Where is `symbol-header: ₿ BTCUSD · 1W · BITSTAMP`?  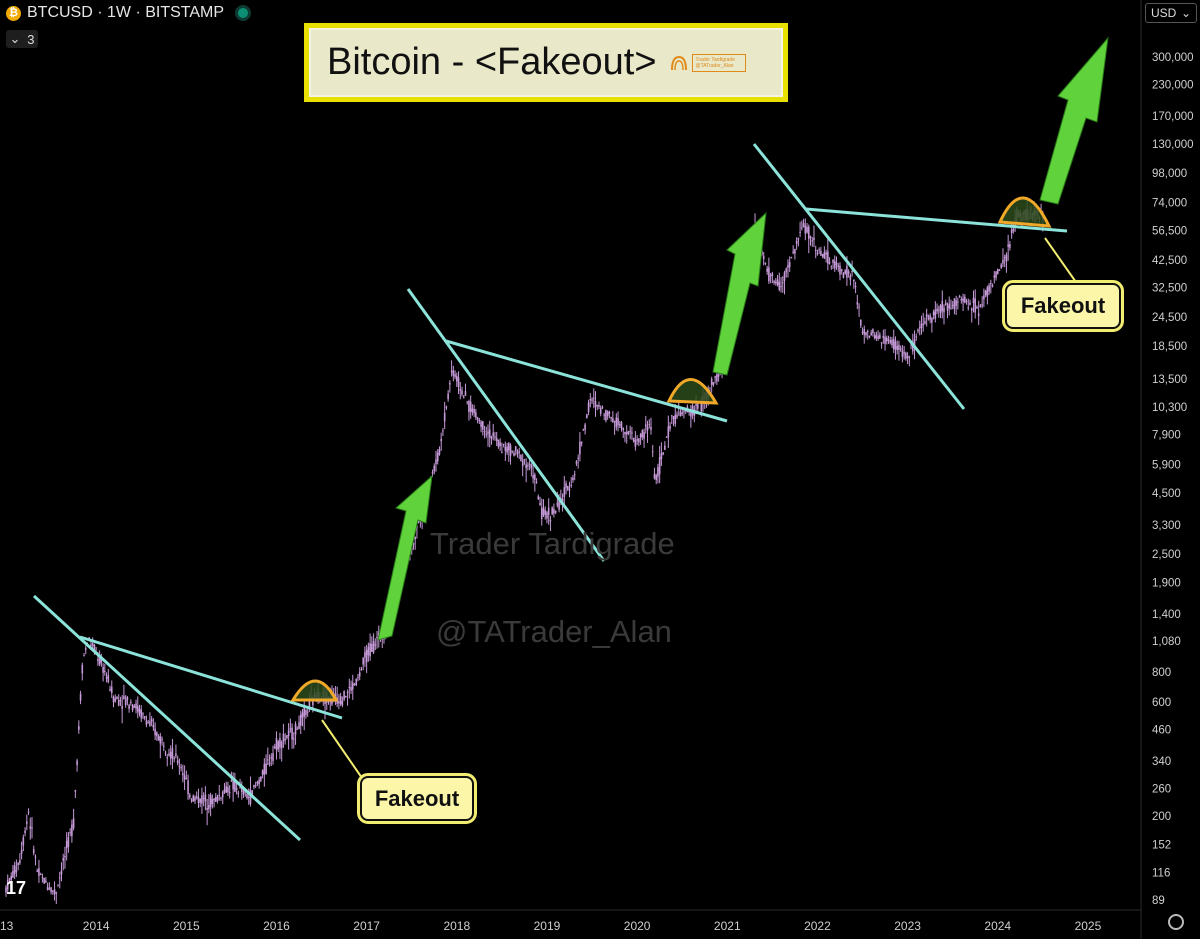 symbol-header: ₿ BTCUSD · 1W · BITSTAMP is located at coordinates (127, 13).